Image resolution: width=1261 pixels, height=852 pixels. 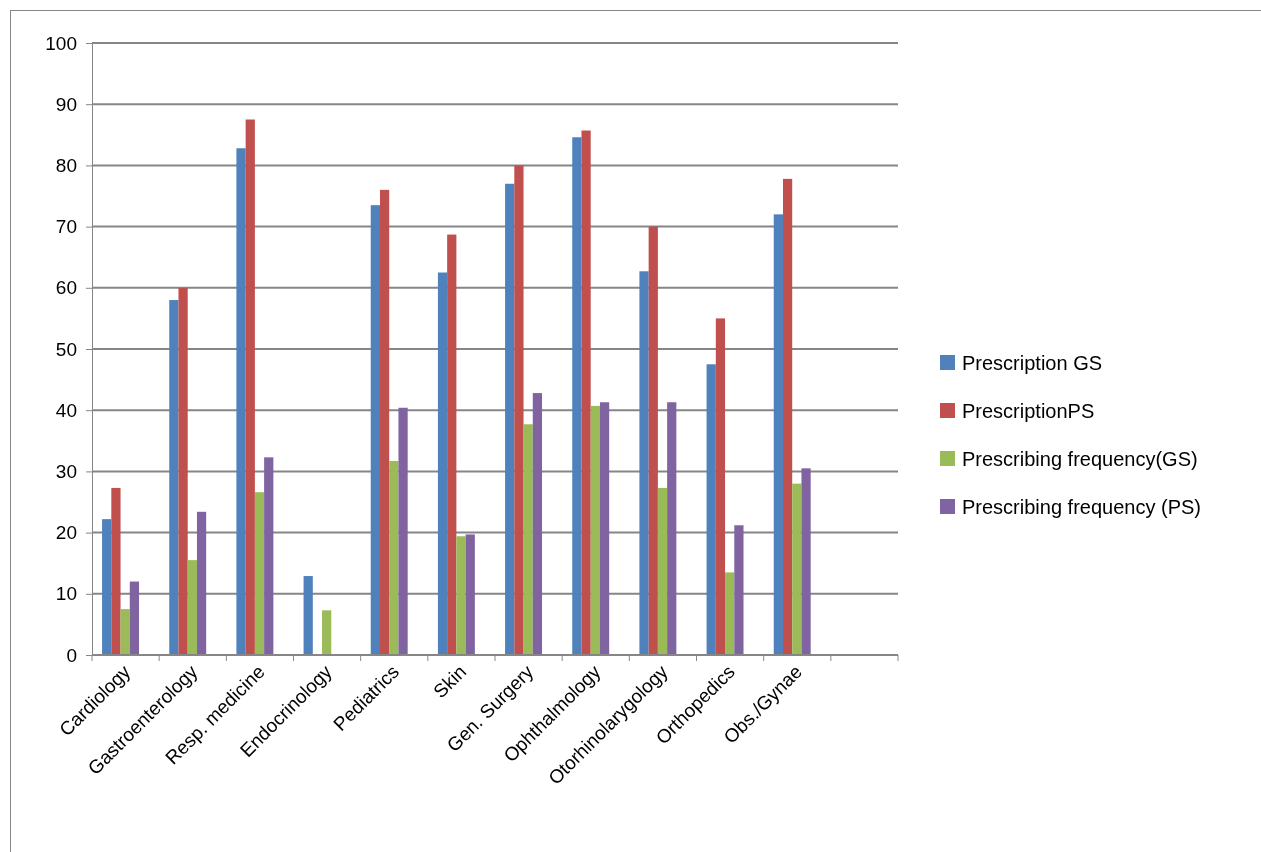 I want to click on y-tick-label: 40, so click(x=66, y=410).